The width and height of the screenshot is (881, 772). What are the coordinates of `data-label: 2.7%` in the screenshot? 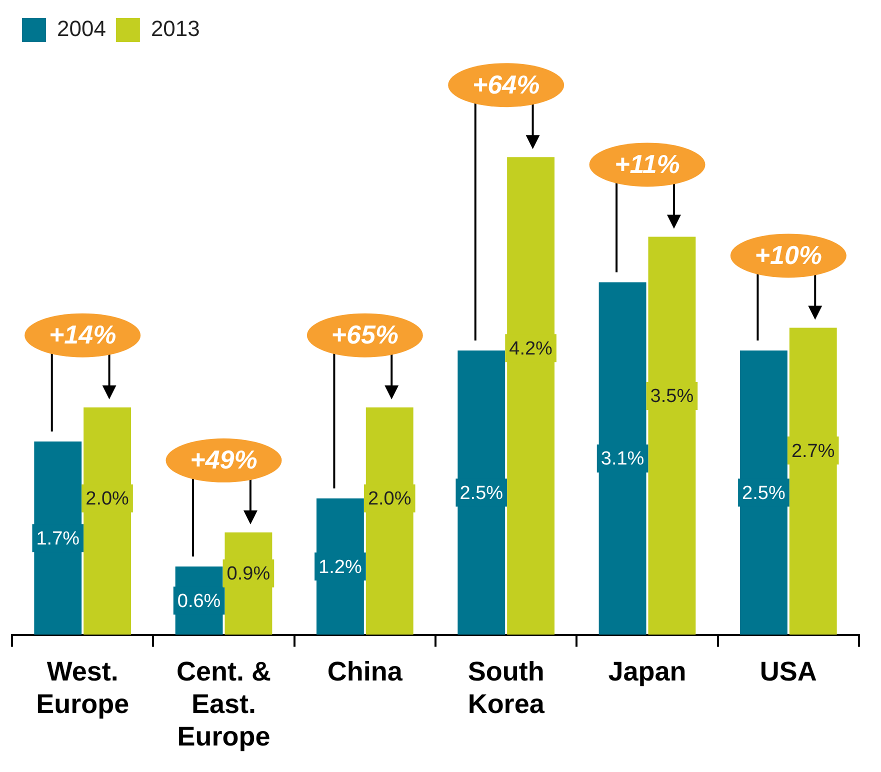 It's located at (813, 451).